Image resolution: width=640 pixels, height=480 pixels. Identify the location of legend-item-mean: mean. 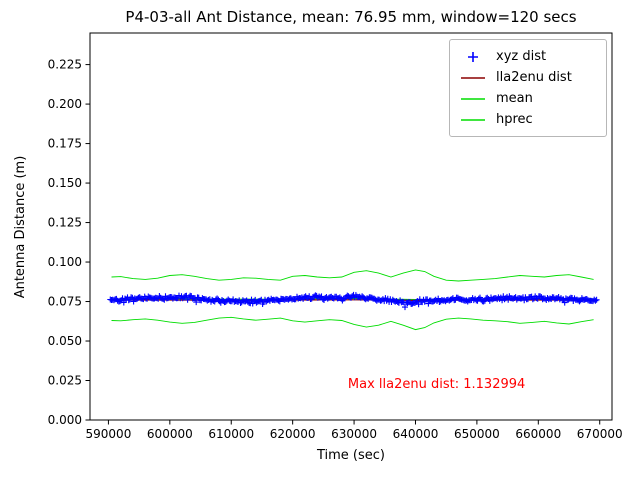
(528, 98).